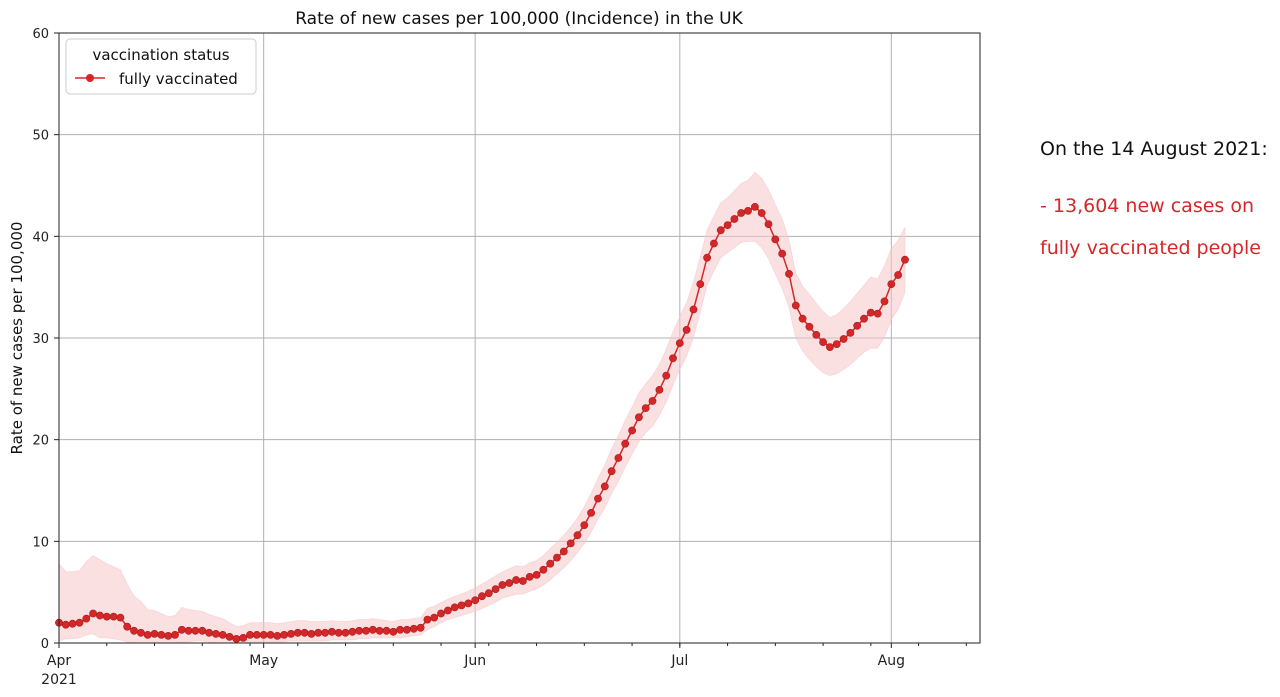 The width and height of the screenshot is (1280, 697). What do you see at coordinates (17, 338) in the screenshot?
I see `y-axis-label: Rate of new cases per 100,000` at bounding box center [17, 338].